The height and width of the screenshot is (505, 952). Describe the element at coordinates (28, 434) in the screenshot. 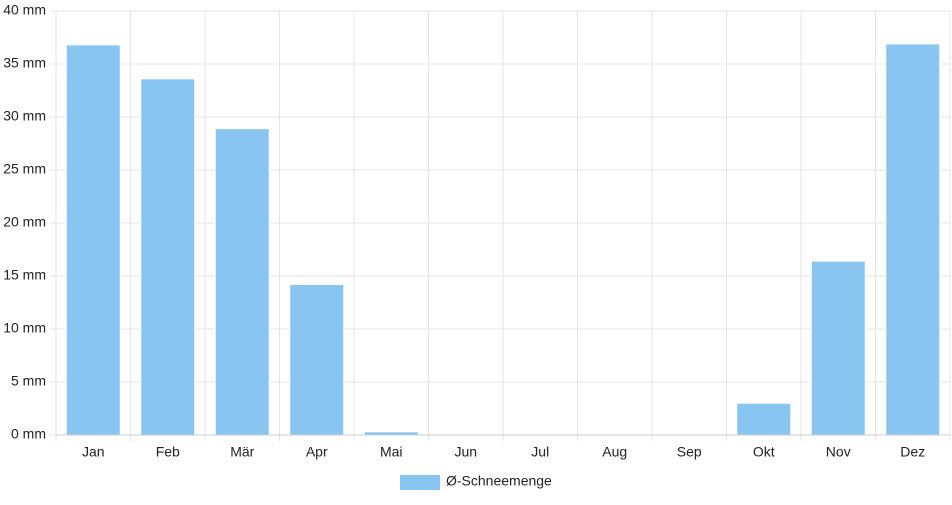

I see `y-tick-label: 0 mm` at that location.